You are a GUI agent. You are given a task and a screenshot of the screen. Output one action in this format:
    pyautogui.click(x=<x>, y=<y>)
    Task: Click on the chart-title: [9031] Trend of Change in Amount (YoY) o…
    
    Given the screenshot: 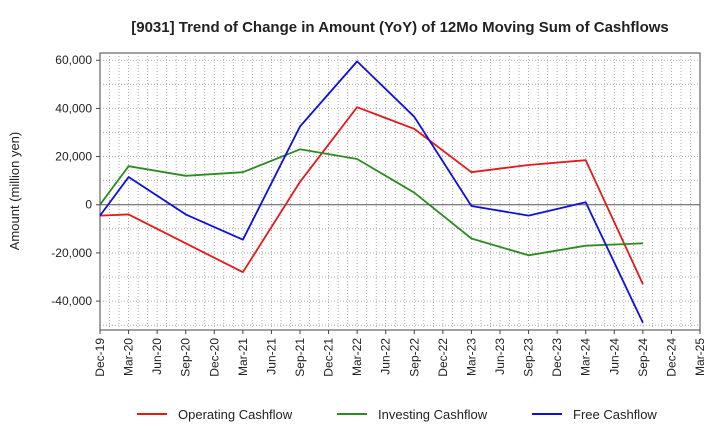 What is the action you would take?
    pyautogui.click(x=400, y=27)
    